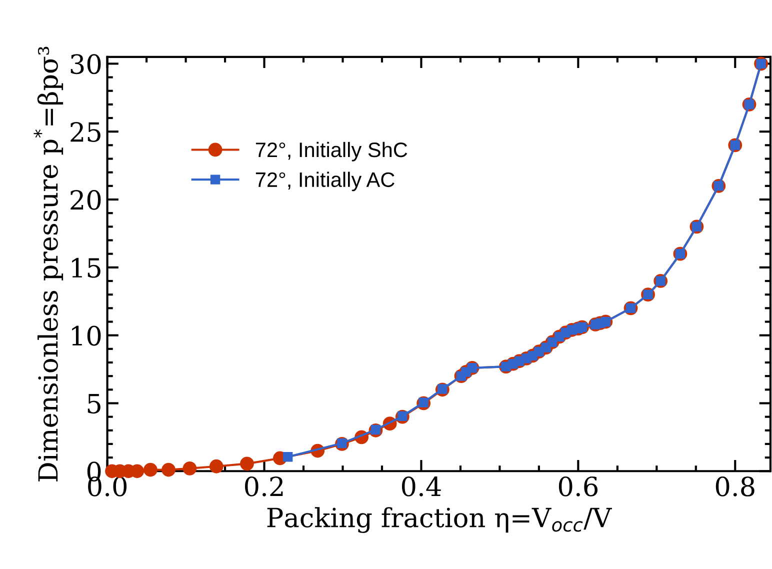  What do you see at coordinates (49, 264) in the screenshot?
I see `y-axis-title: Dimensionless pressure p$^{*}$=βpσ³` at bounding box center [49, 264].